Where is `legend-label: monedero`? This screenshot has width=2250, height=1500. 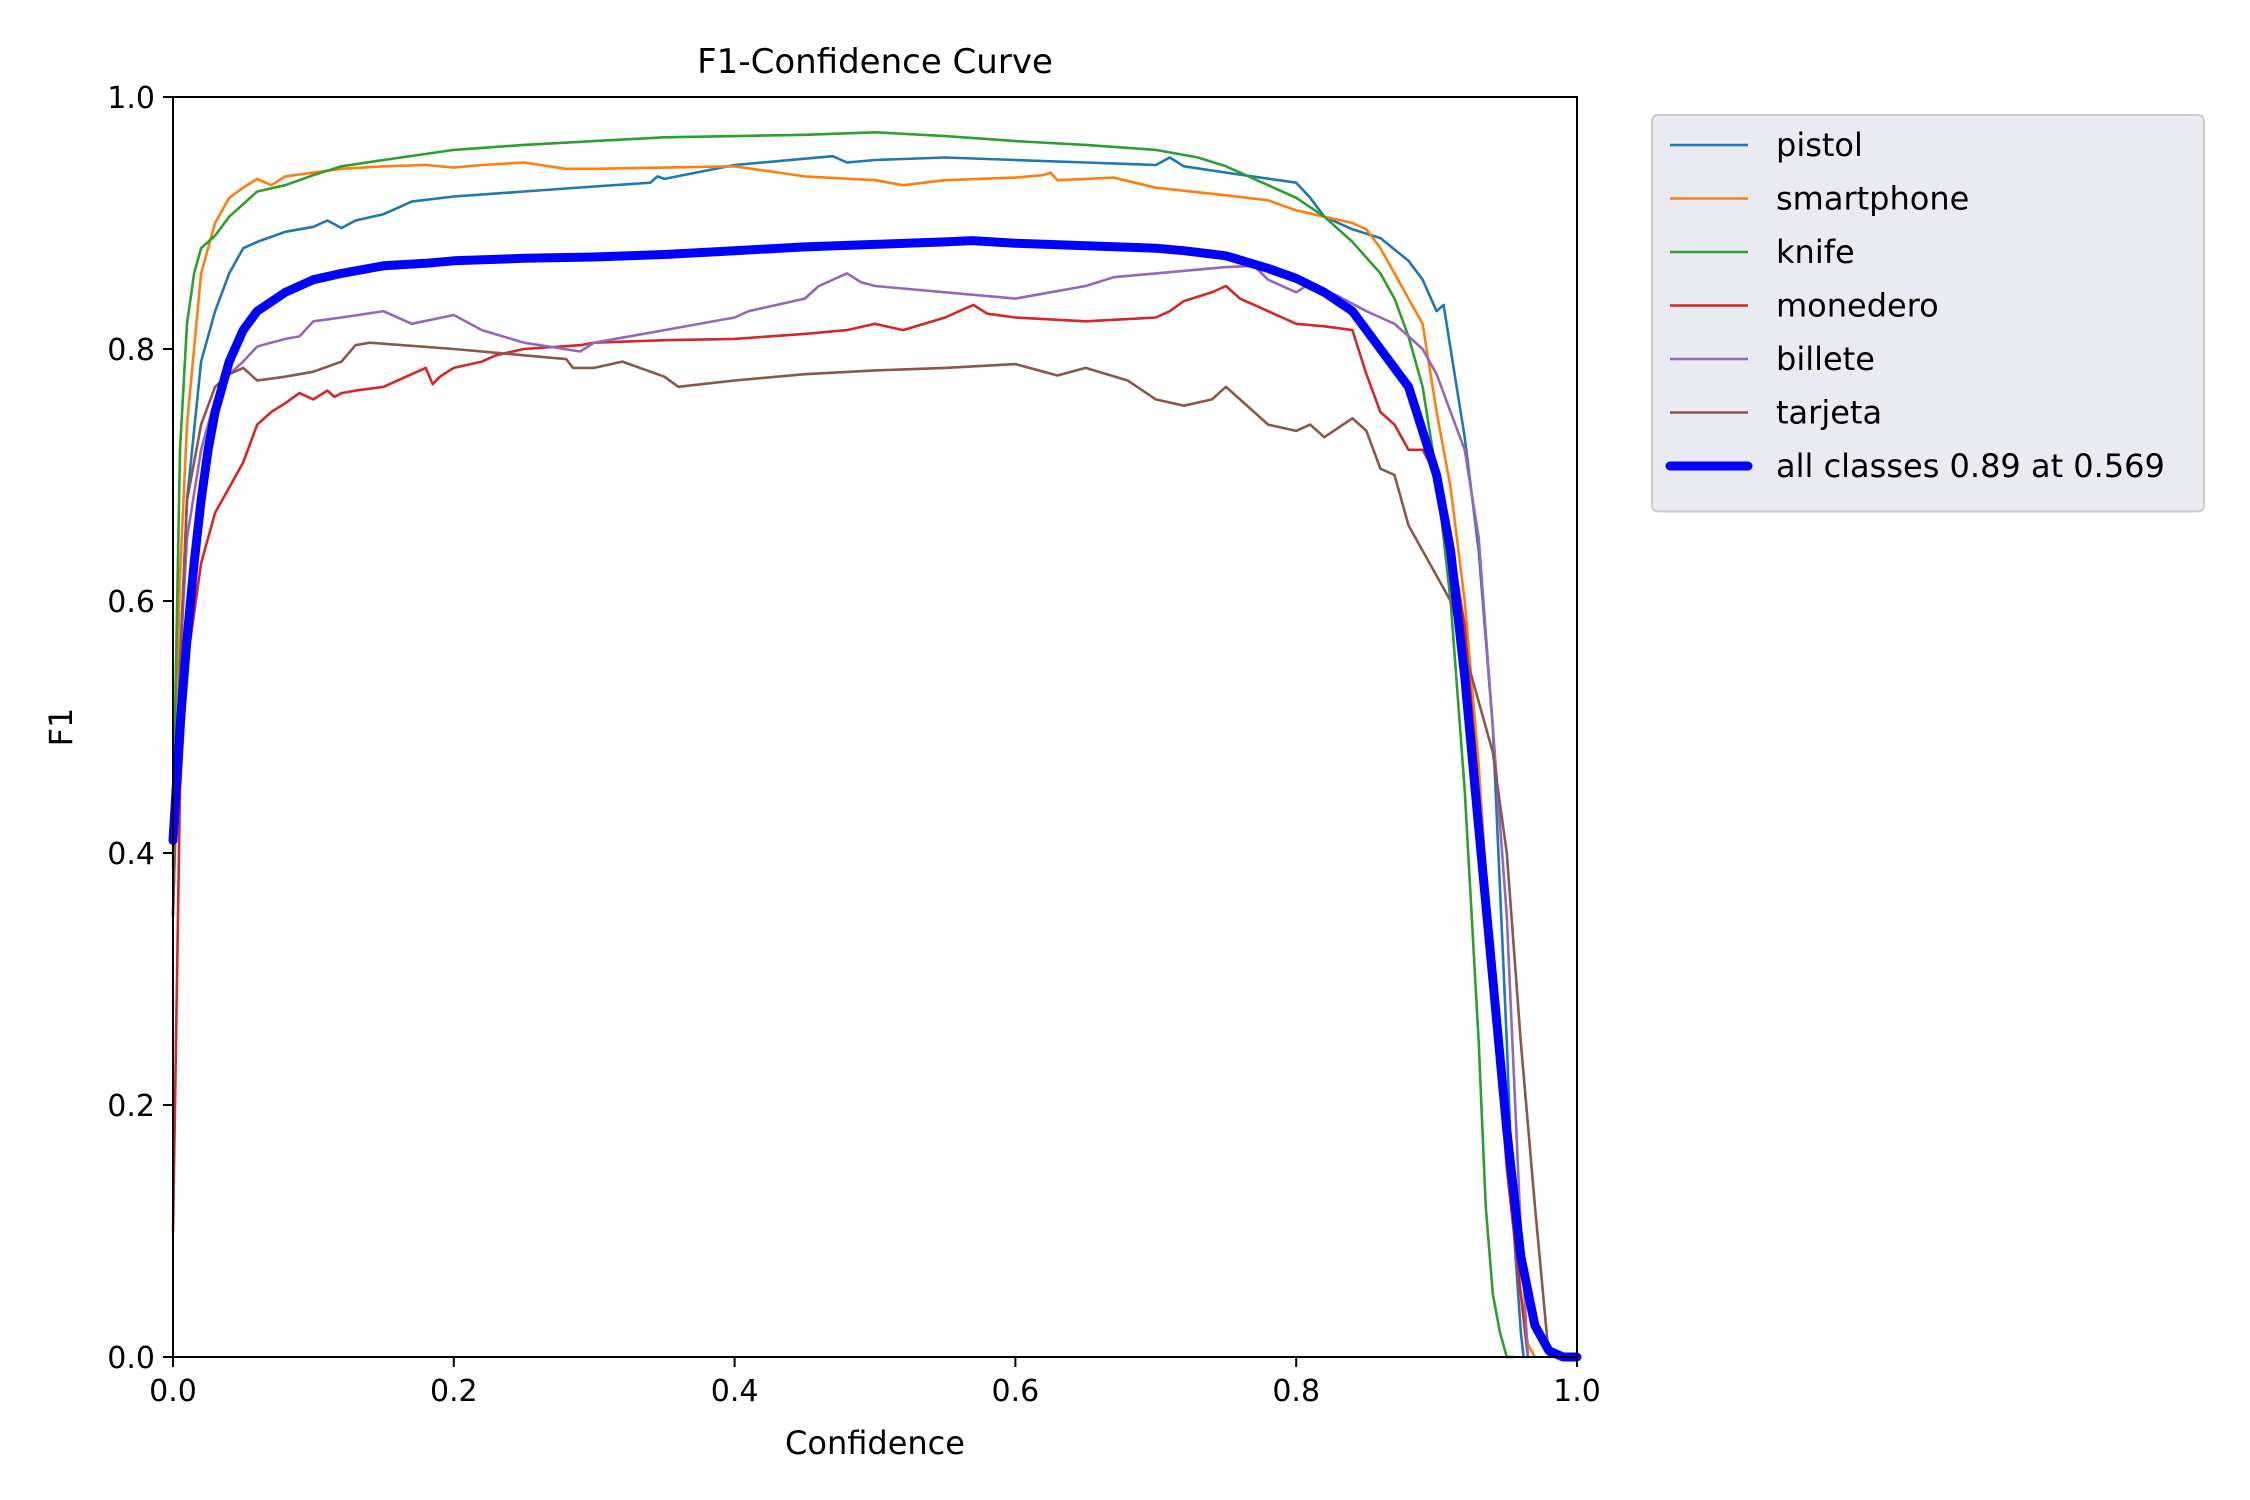
legend-label: monedero is located at coordinates (1857, 306).